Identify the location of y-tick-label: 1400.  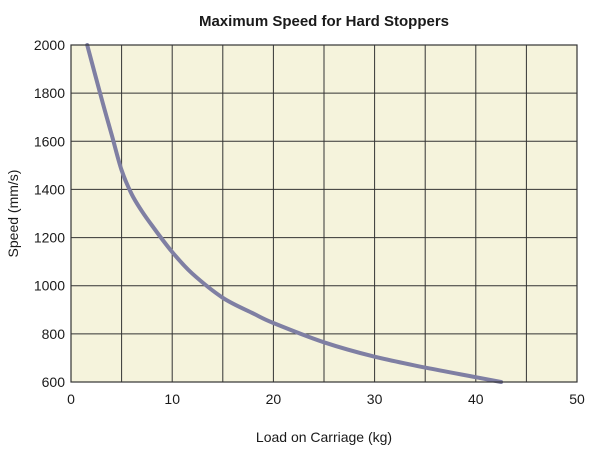
(49, 189).